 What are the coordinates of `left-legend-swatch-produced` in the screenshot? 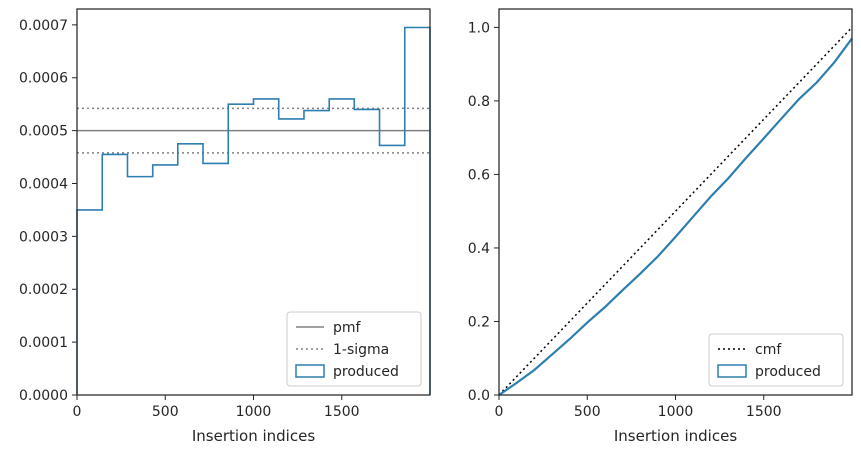 It's located at (310, 371).